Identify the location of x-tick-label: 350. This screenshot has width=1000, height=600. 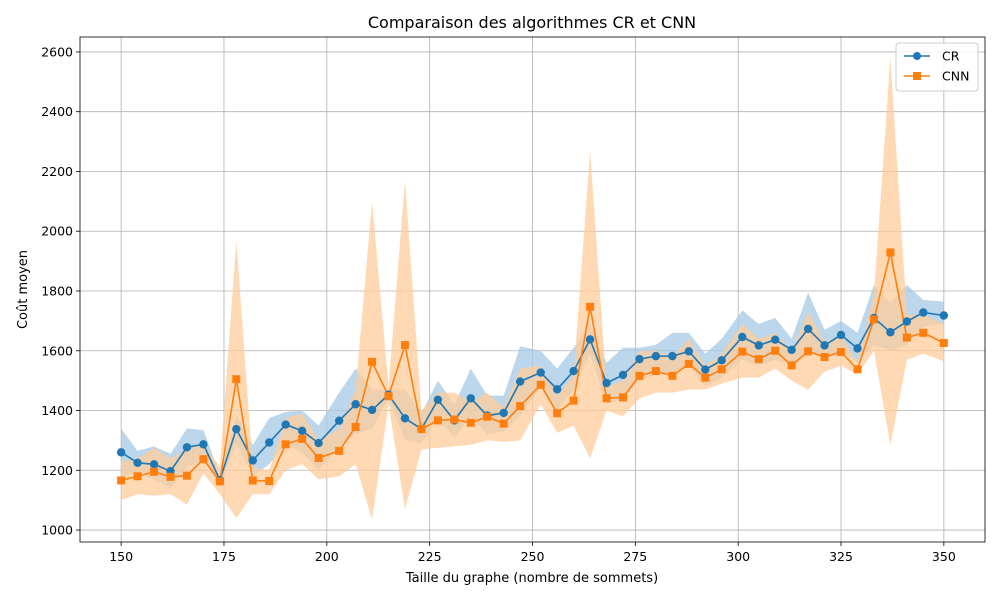
(944, 556).